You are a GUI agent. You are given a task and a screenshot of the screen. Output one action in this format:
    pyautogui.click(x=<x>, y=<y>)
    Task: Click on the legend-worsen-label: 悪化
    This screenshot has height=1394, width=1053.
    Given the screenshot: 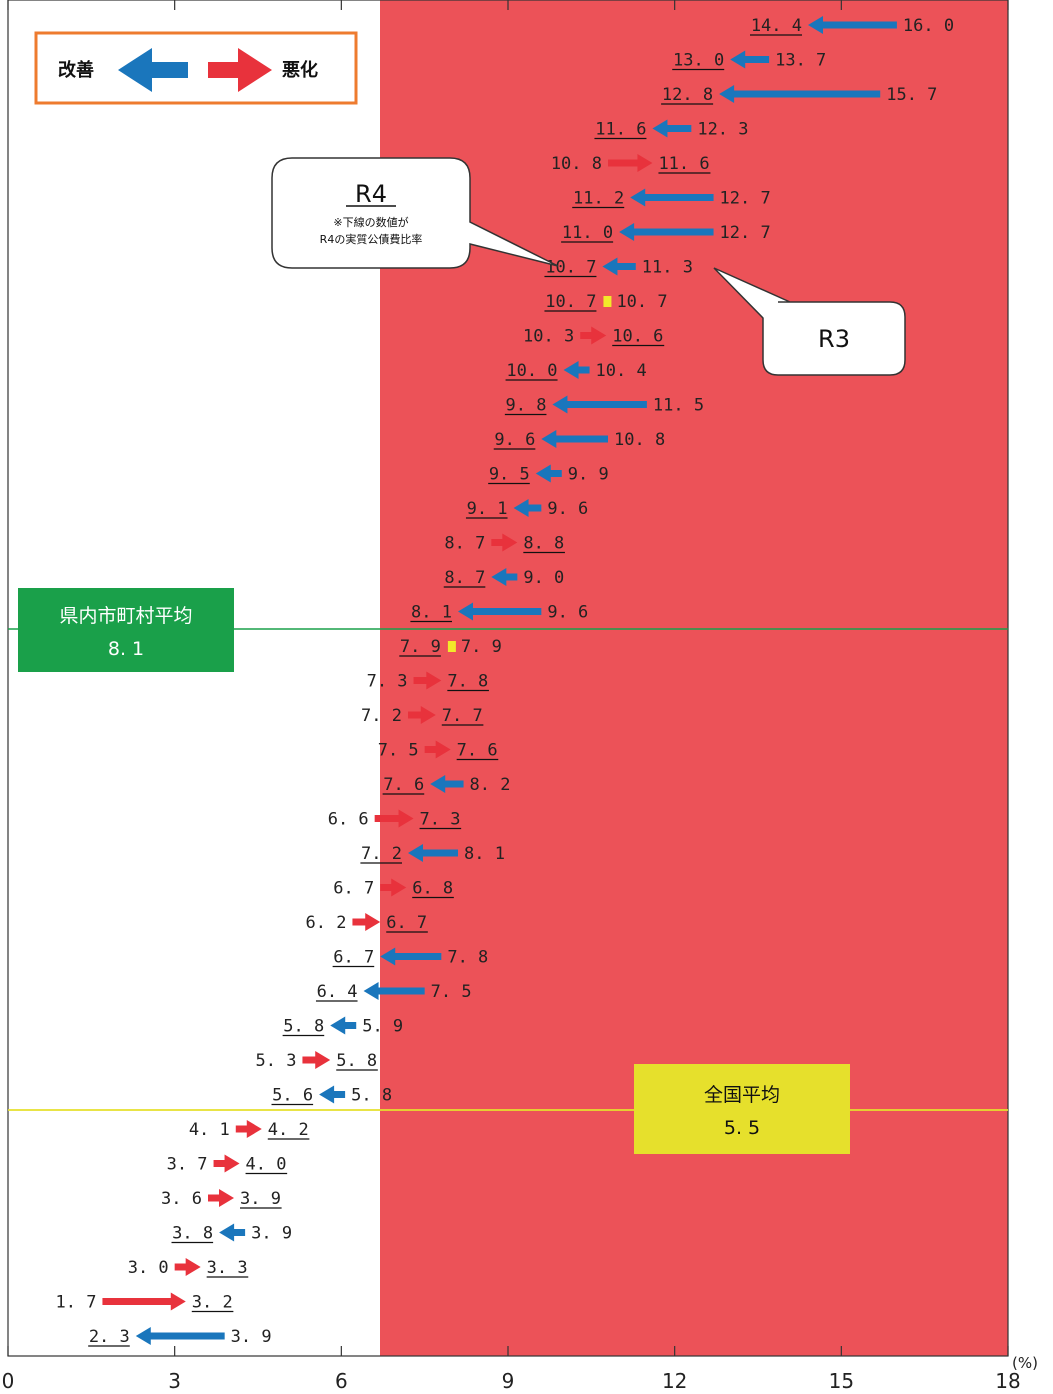 What is the action you would take?
    pyautogui.click(x=300, y=70)
    